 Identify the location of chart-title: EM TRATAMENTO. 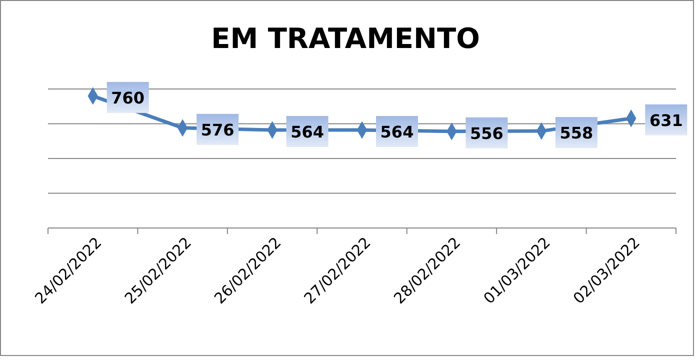
(345, 38).